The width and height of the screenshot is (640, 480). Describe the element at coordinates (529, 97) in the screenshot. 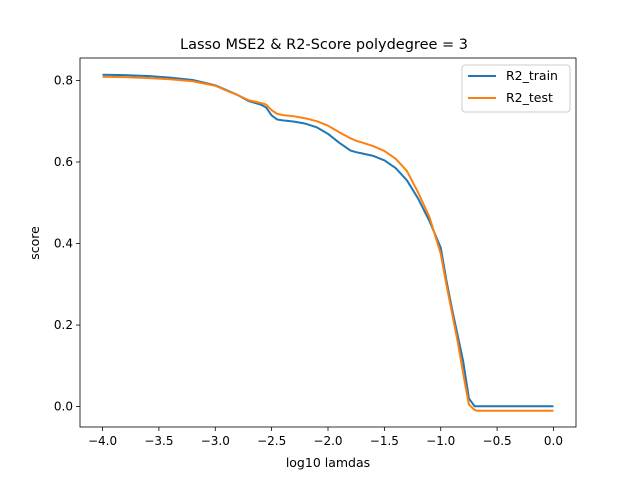

I see `legend-label-r2-test: R2_test` at that location.